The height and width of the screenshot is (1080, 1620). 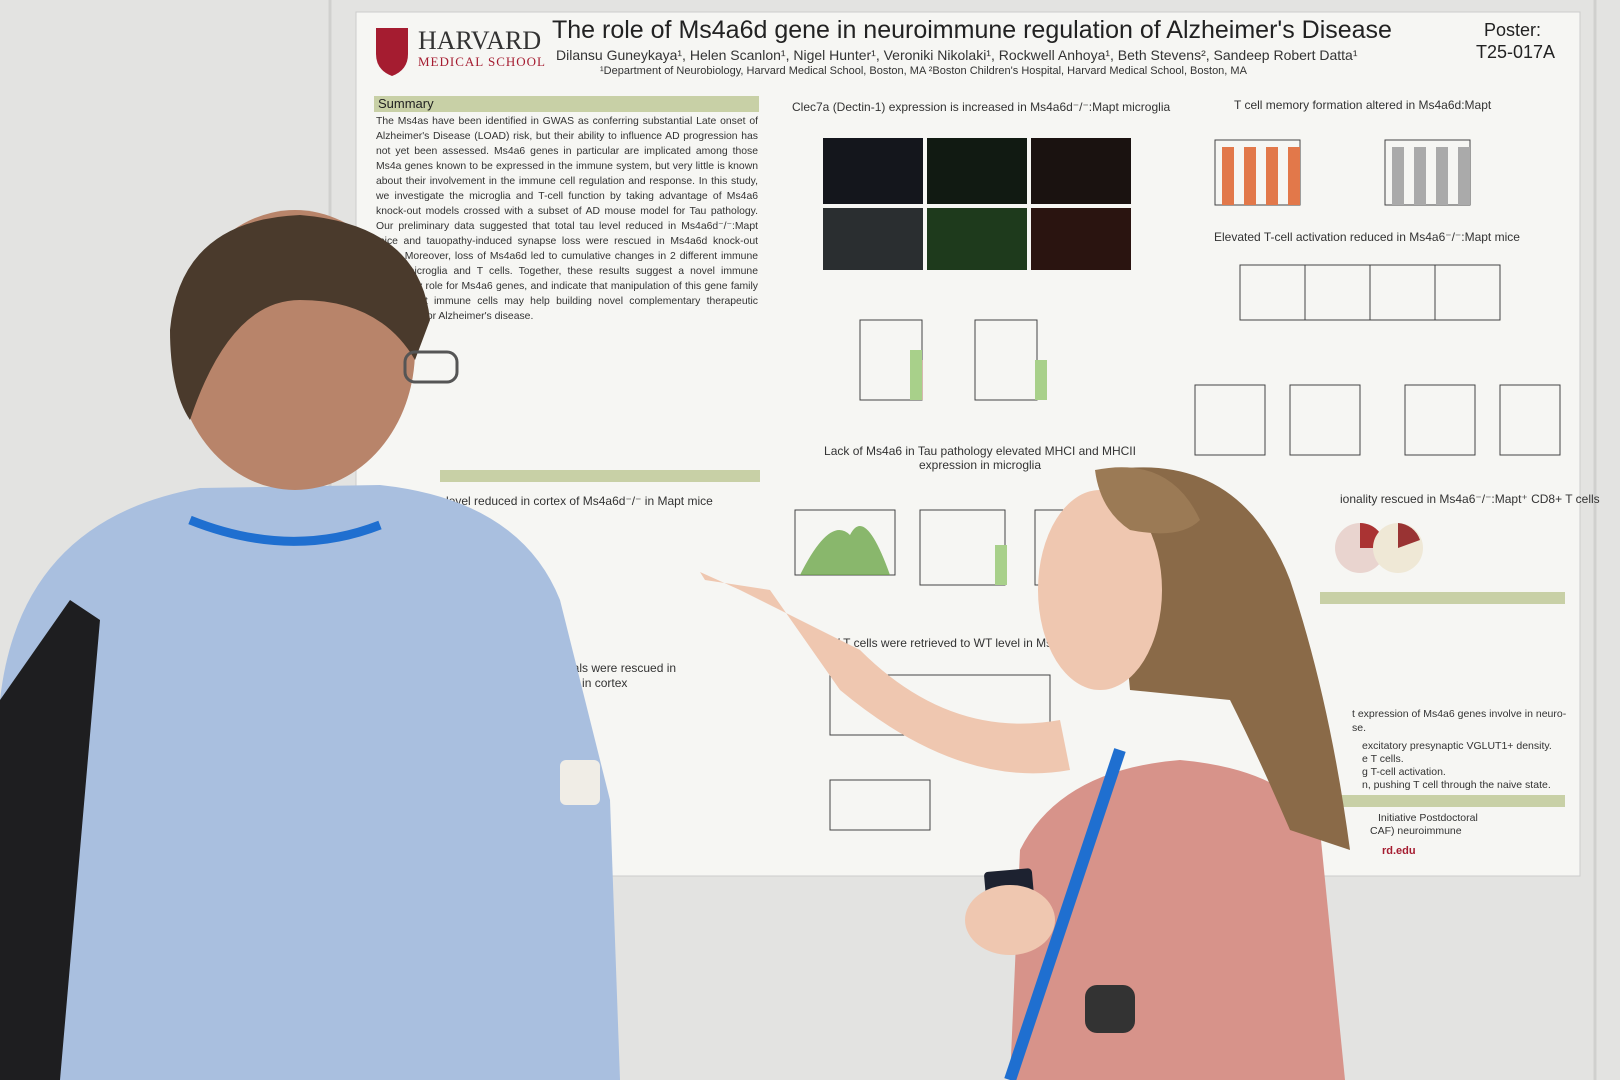 What do you see at coordinates (480, 40) in the screenshot?
I see `institution: HARVARD` at bounding box center [480, 40].